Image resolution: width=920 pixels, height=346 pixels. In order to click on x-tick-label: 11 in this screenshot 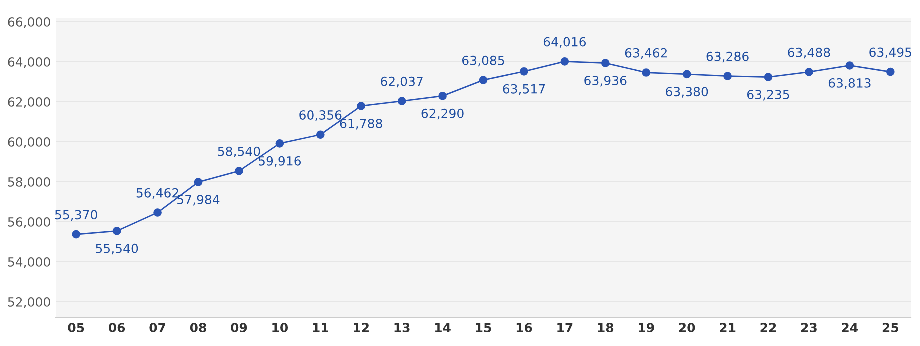, I will do `click(320, 327)`.